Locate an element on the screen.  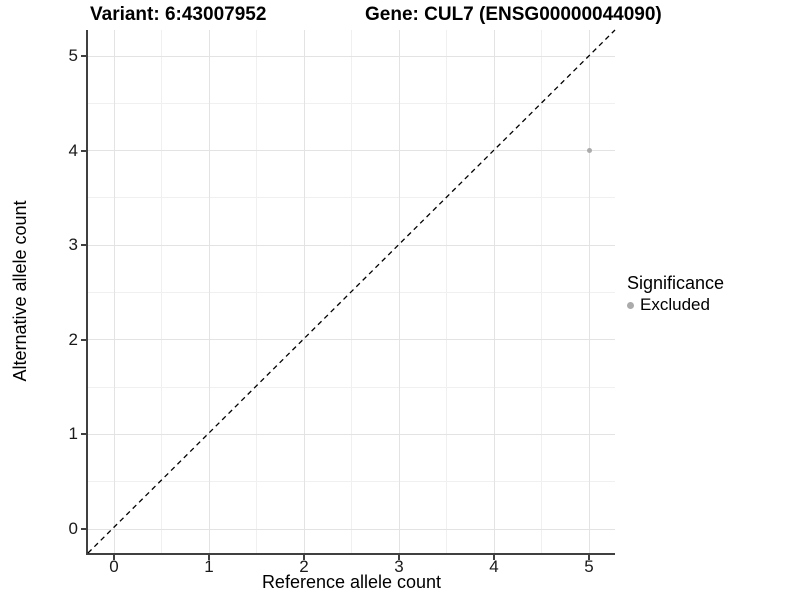
variant-title: Variant: 6:43007952 is located at coordinates (178, 14).